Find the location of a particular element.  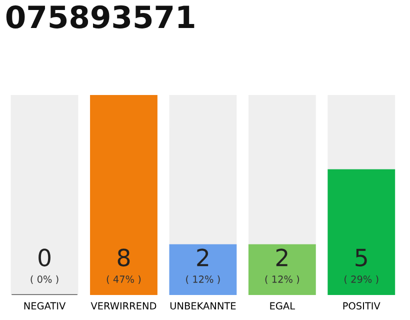

data-label: 5 ( 29% ) is located at coordinates (361, 266).